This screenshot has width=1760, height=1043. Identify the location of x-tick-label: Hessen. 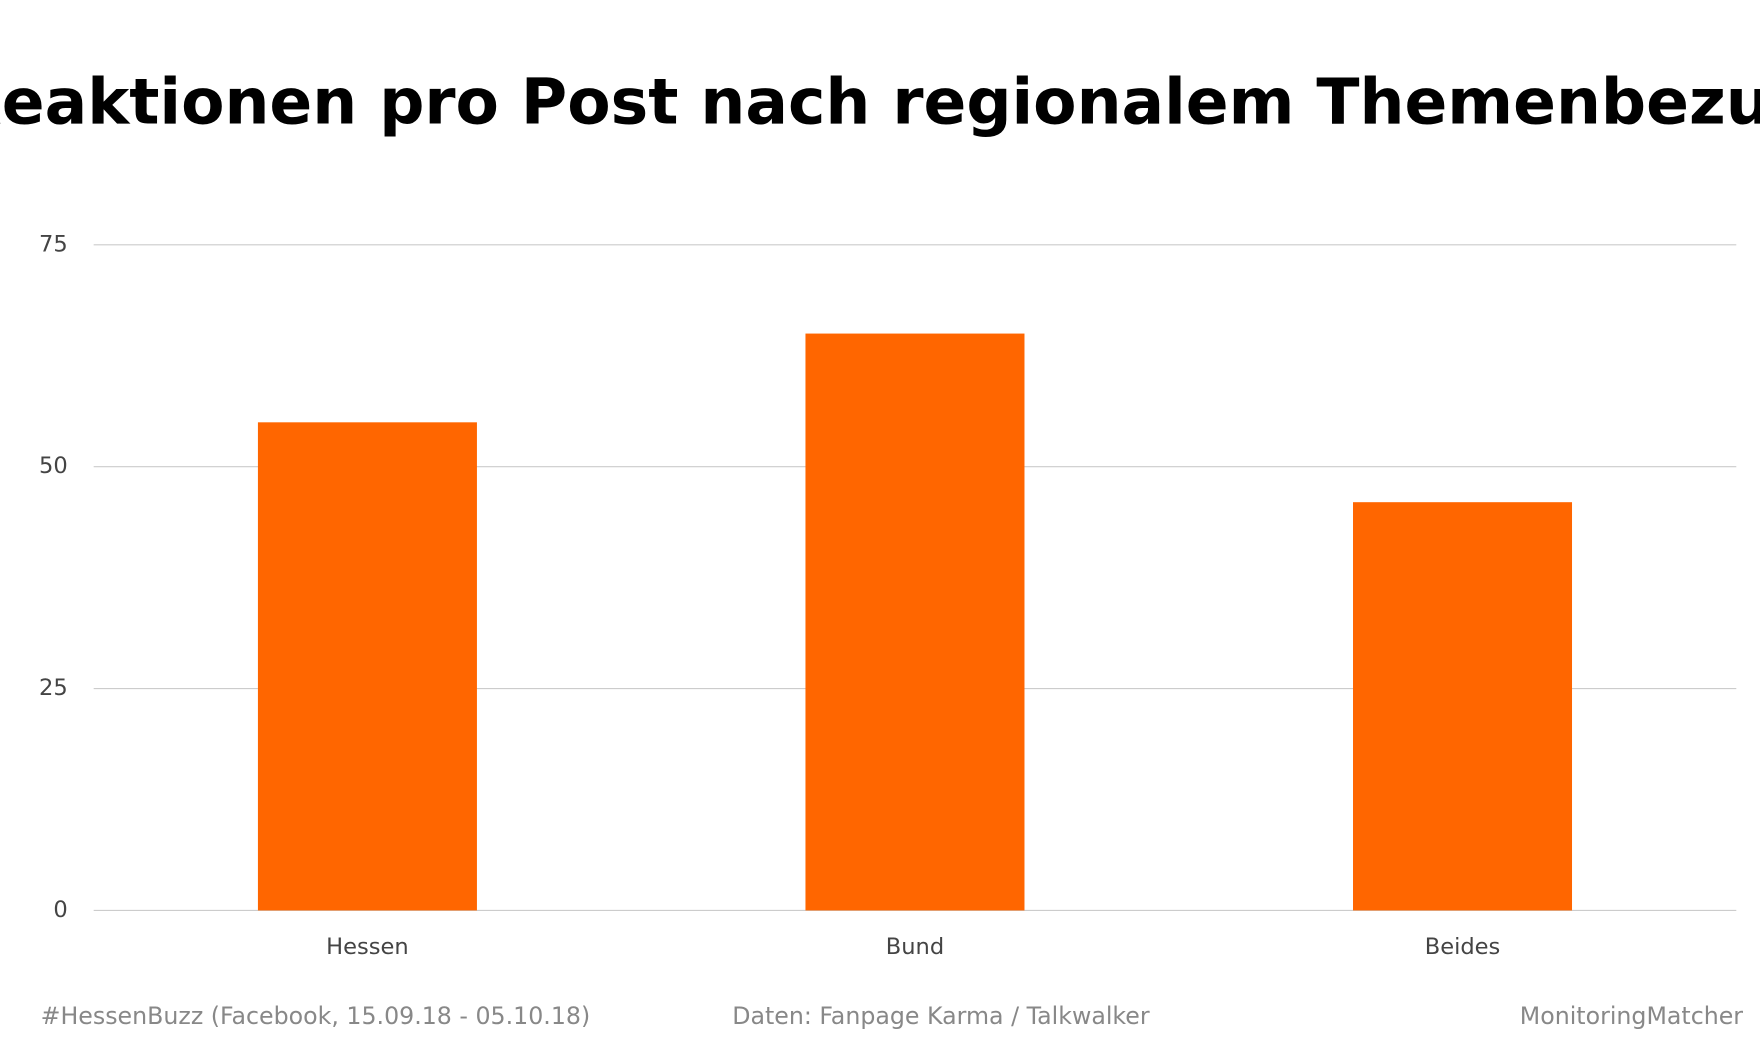
(367, 947).